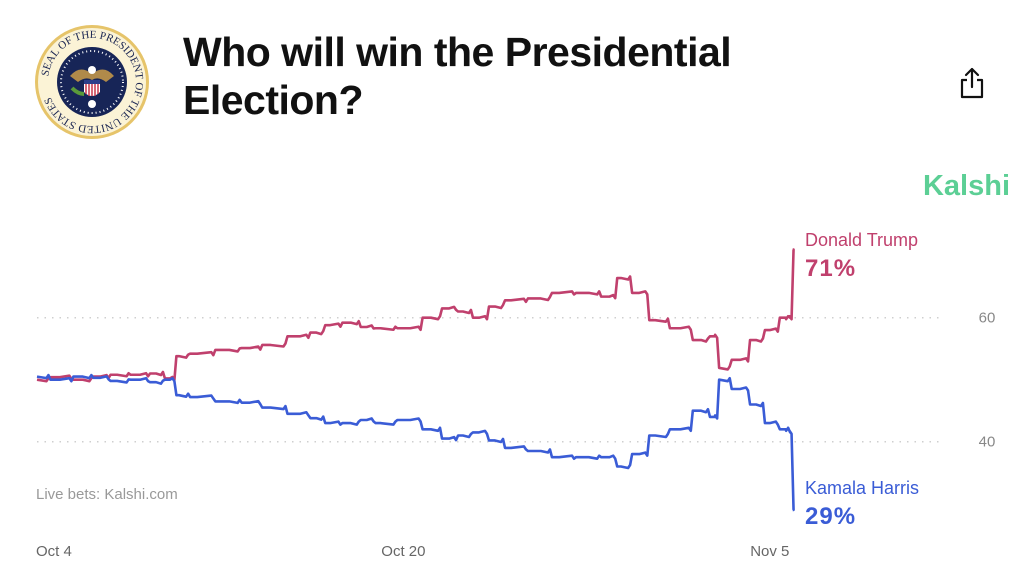  What do you see at coordinates (769, 551) in the screenshot?
I see `x-tick-label: Nov 5` at bounding box center [769, 551].